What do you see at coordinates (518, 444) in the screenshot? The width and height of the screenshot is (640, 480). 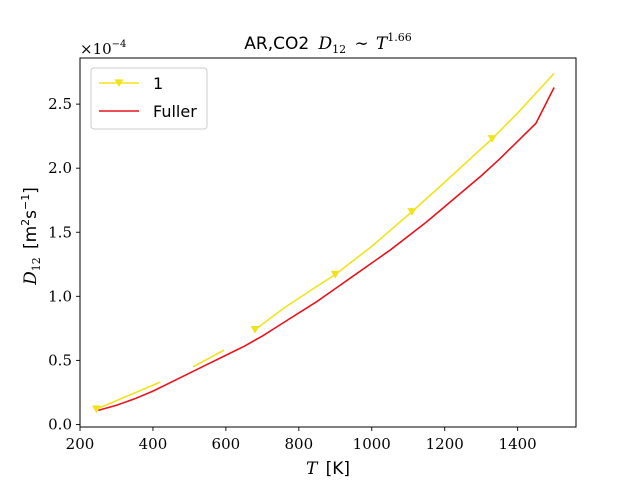 I see `x-tick-label: 1400` at bounding box center [518, 444].